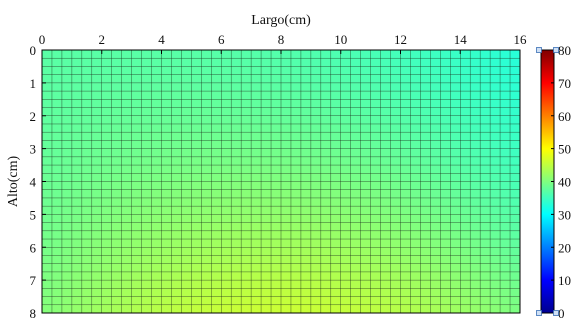 Image resolution: width=572 pixels, height=320 pixels. Describe the element at coordinates (33, 149) in the screenshot. I see `y-tick-label: 3` at that location.